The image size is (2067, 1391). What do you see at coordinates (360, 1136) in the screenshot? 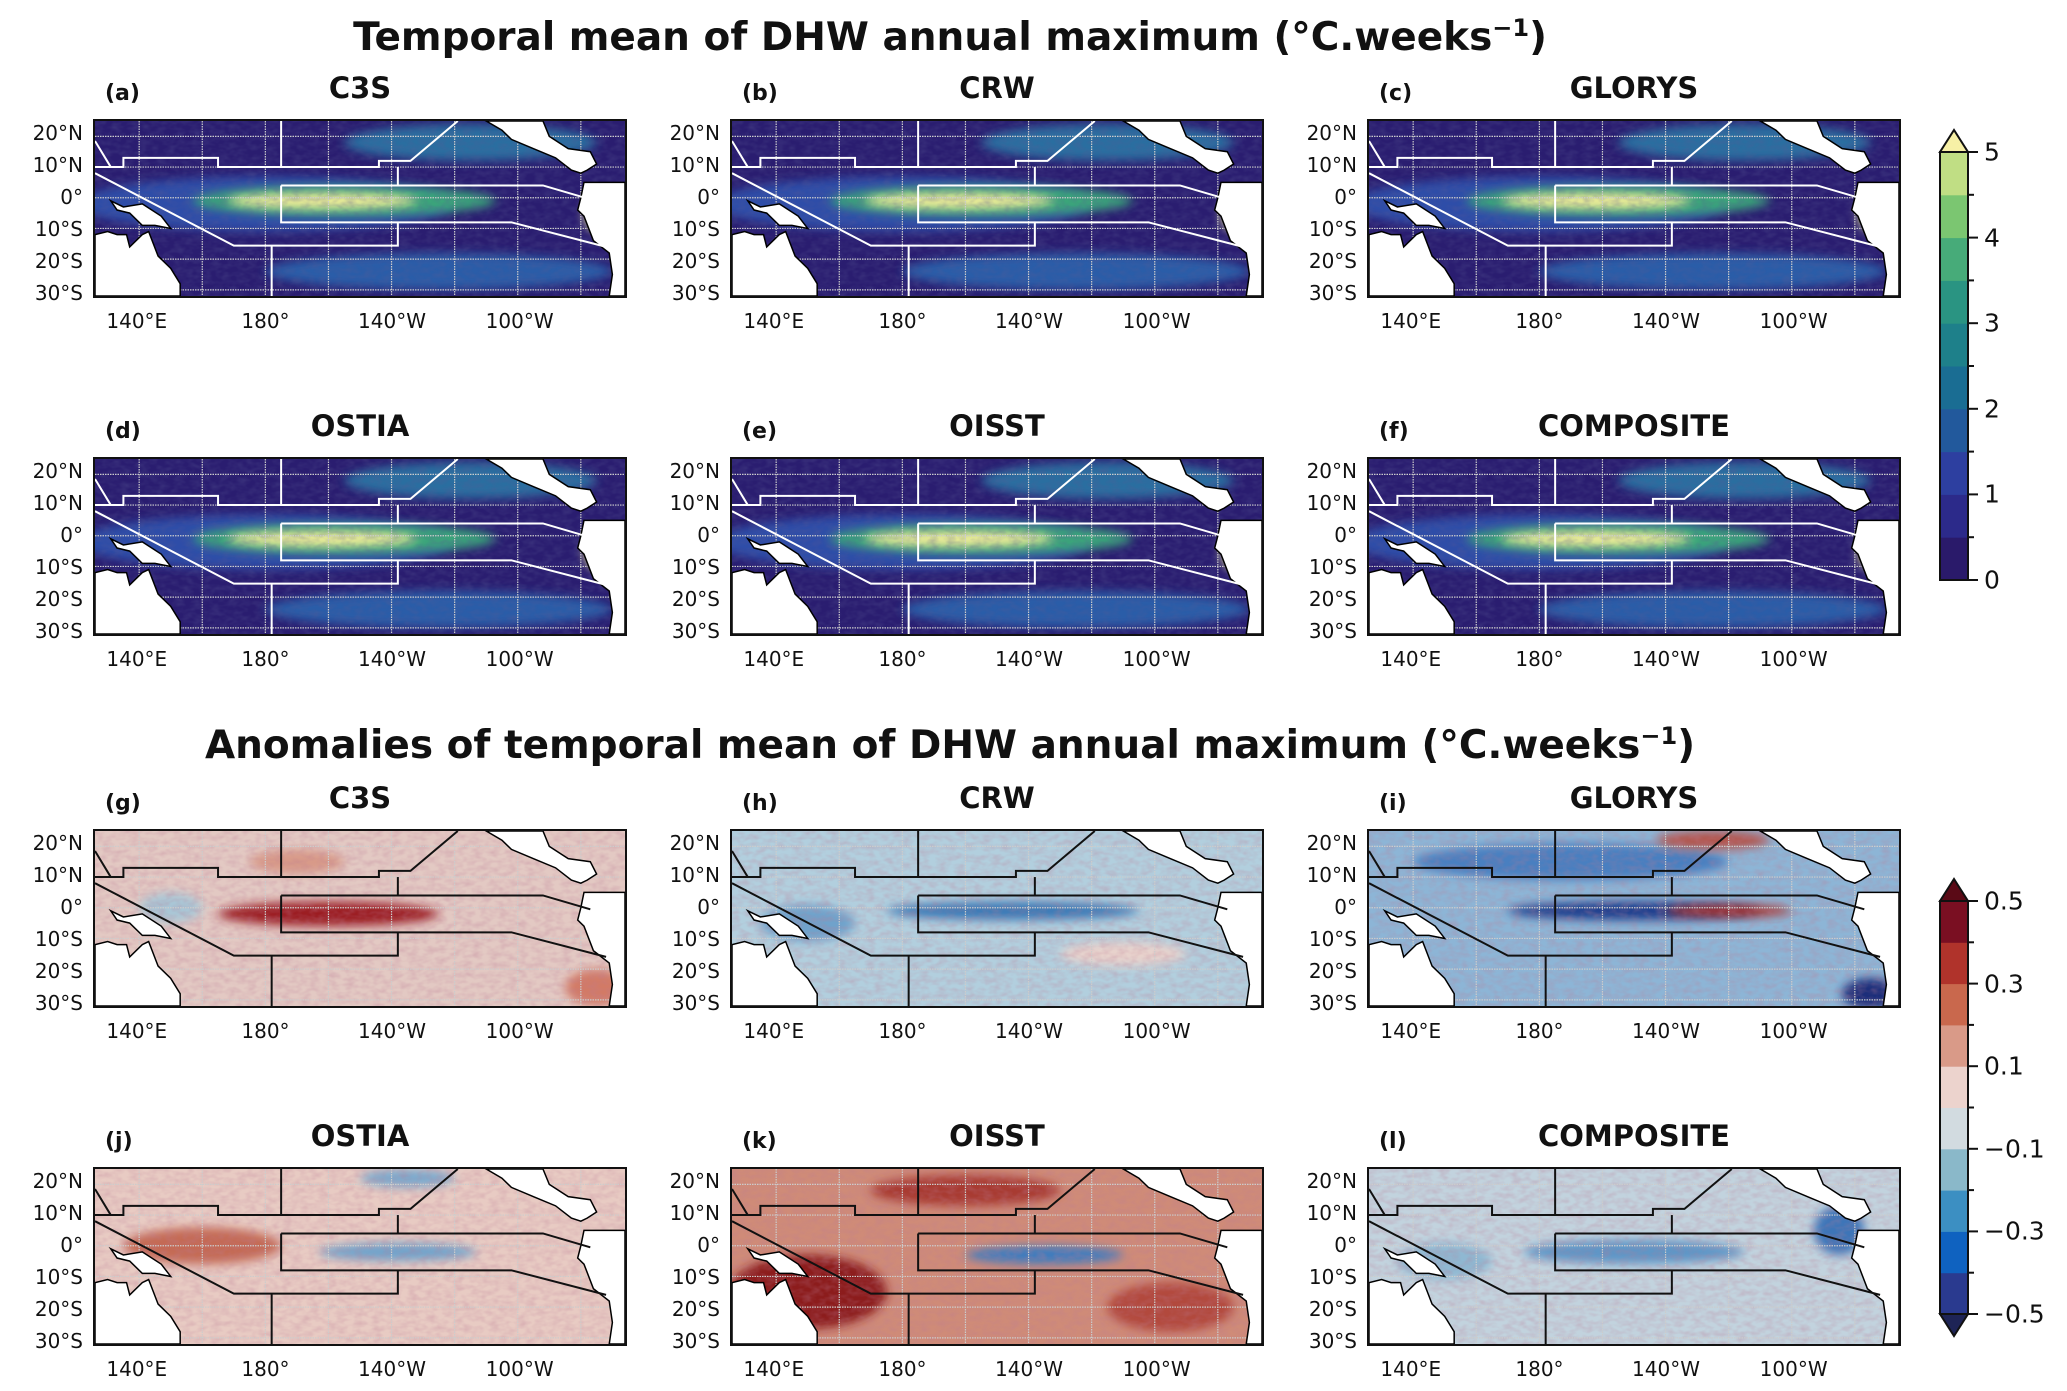
I see `panel-title: OSTIA` at bounding box center [360, 1136].